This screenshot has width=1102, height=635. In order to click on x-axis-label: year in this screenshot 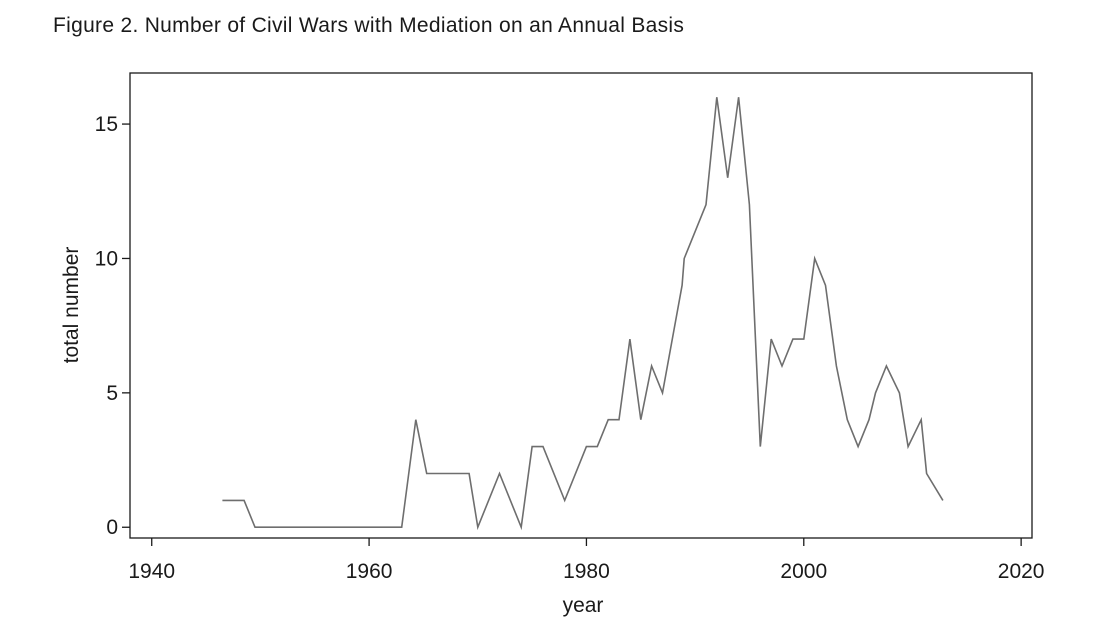, I will do `click(583, 605)`.